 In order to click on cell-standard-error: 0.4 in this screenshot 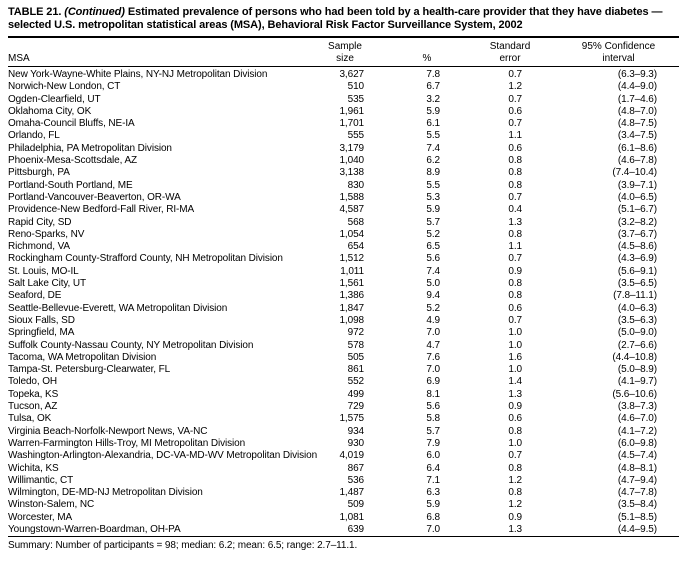, I will do `click(515, 210)`.